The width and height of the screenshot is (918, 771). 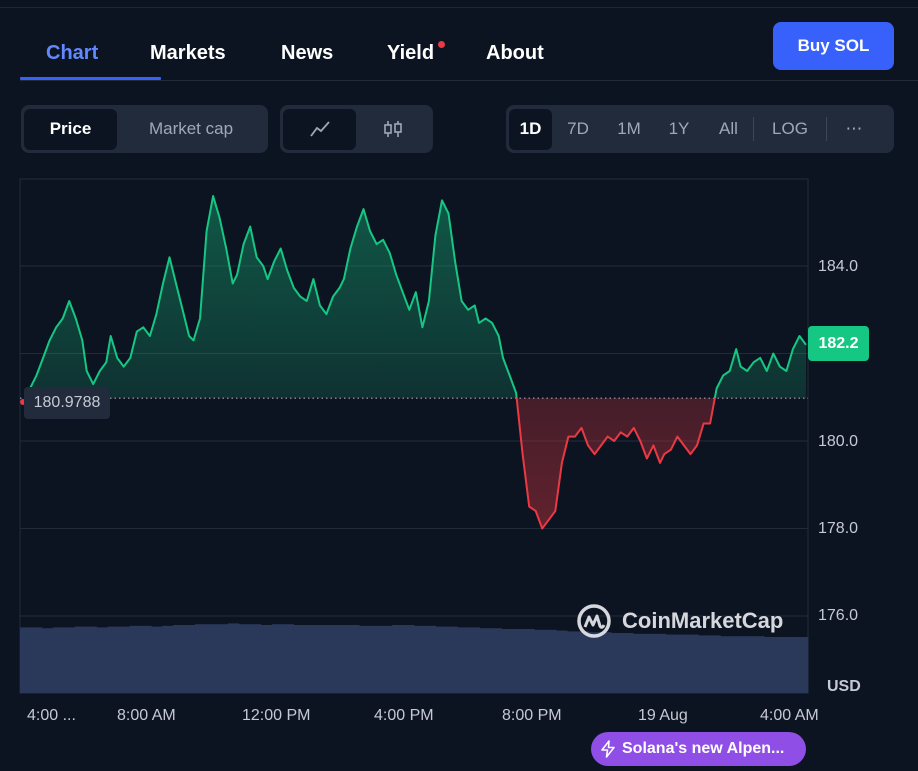 What do you see at coordinates (144, 129) in the screenshot?
I see `metric-toggle: Price Market cap` at bounding box center [144, 129].